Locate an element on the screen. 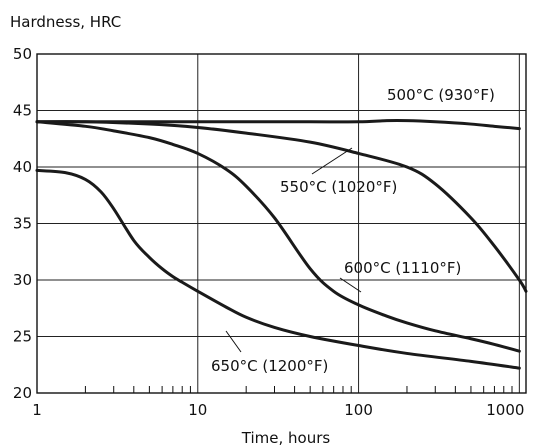 This screenshot has width=533, height=448. y-tick-label: 50 is located at coordinates (22, 54).